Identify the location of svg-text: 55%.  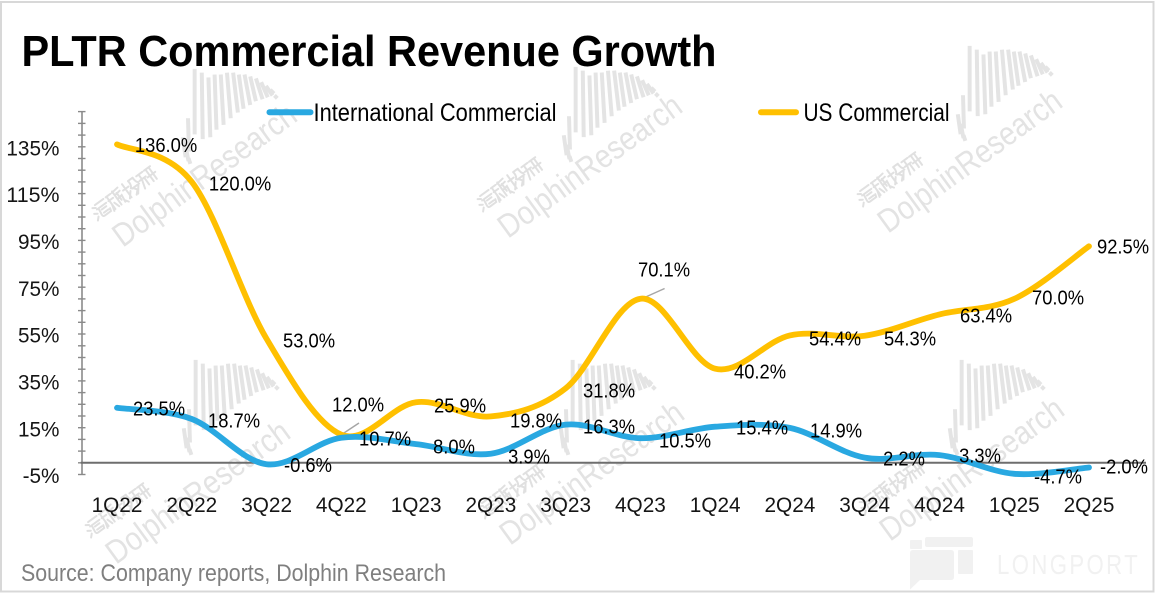
(39, 336).